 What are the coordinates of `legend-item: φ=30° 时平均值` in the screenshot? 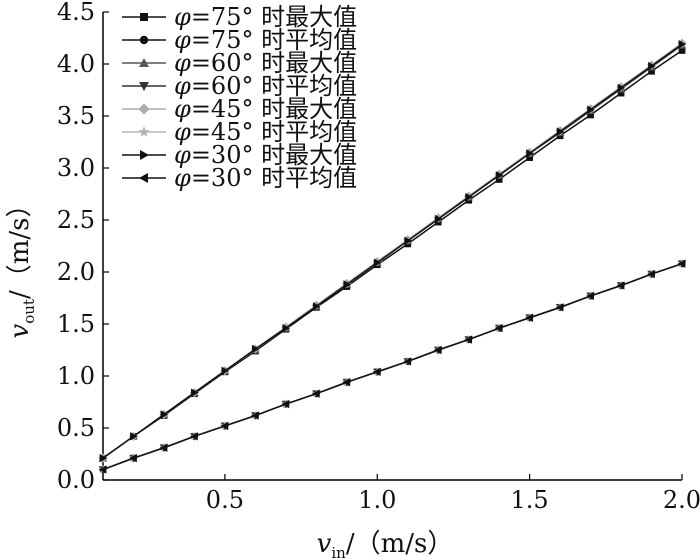 It's located at (239, 178).